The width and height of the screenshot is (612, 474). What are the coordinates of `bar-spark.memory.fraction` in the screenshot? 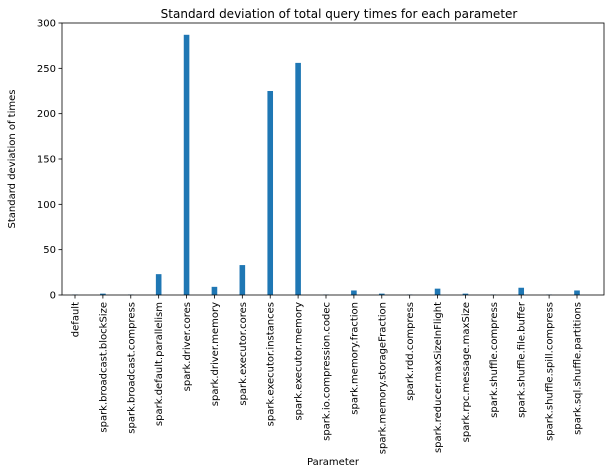 It's located at (354, 292).